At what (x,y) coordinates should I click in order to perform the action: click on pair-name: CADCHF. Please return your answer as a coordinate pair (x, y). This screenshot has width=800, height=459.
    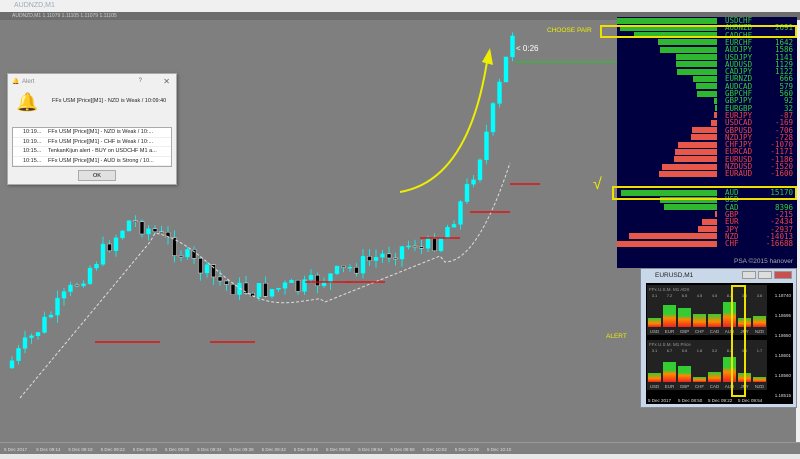
    Looking at the image, I should click on (739, 35).